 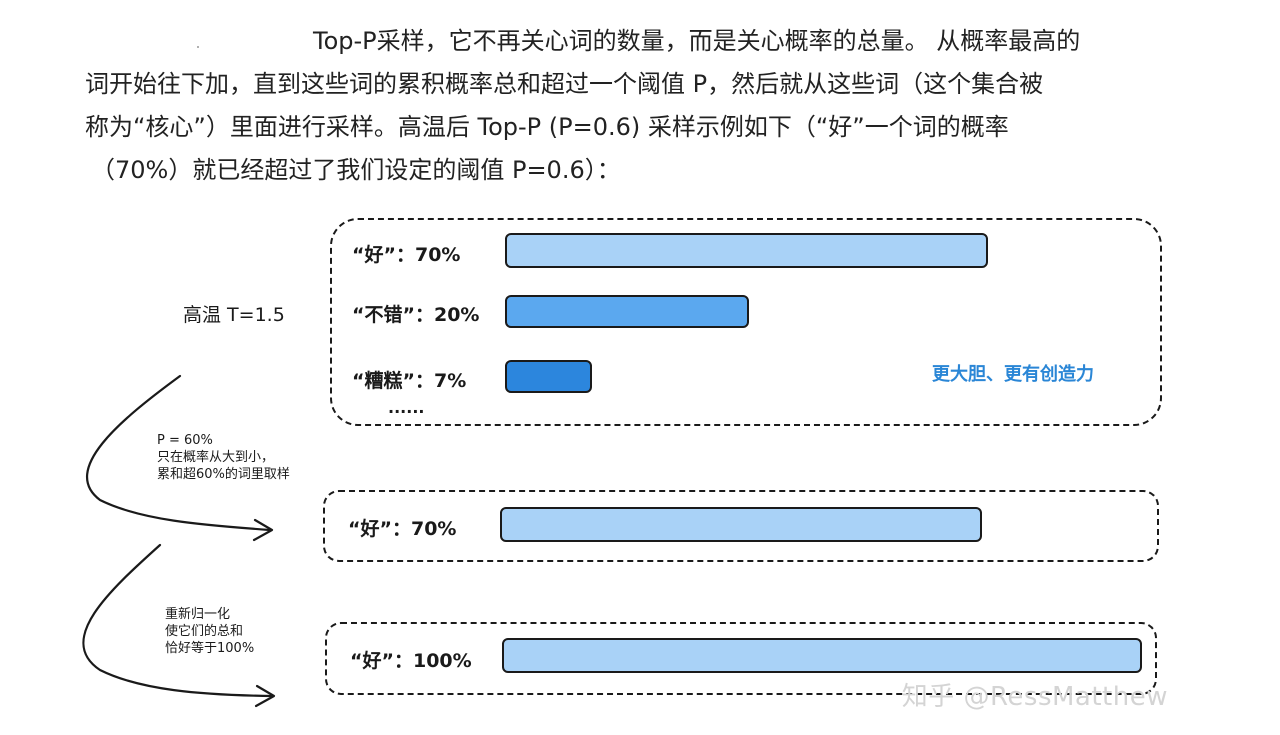 I want to click on temperature-label: 高温 T=1.5, so click(x=234, y=315).